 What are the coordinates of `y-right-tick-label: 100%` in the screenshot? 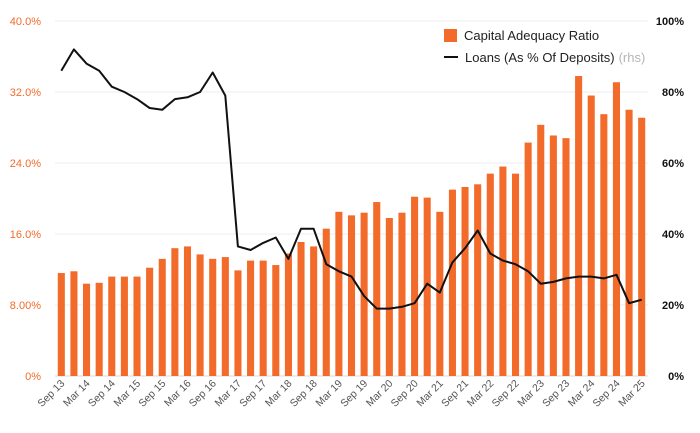 It's located at (670, 22).